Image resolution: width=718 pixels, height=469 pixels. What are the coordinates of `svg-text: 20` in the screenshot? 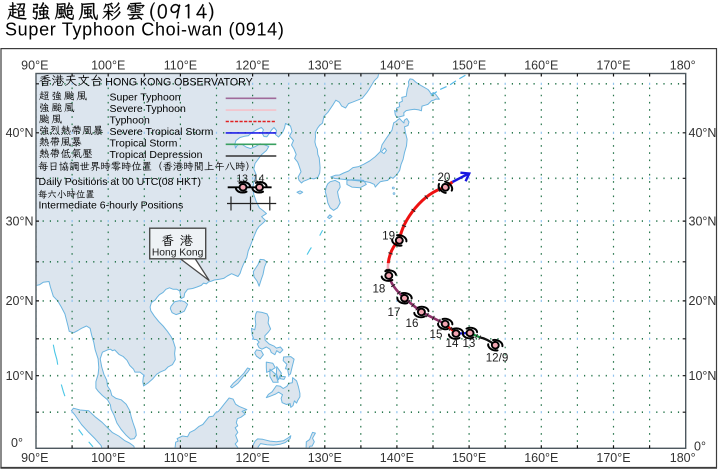 It's located at (443, 177).